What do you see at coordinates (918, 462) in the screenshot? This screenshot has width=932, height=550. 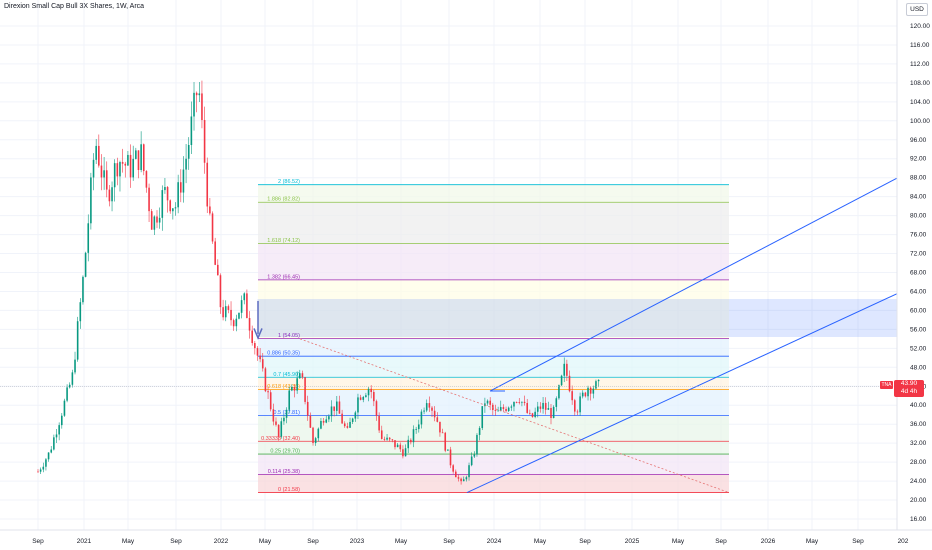 I see `price-tick-label: 28.00` at bounding box center [918, 462].